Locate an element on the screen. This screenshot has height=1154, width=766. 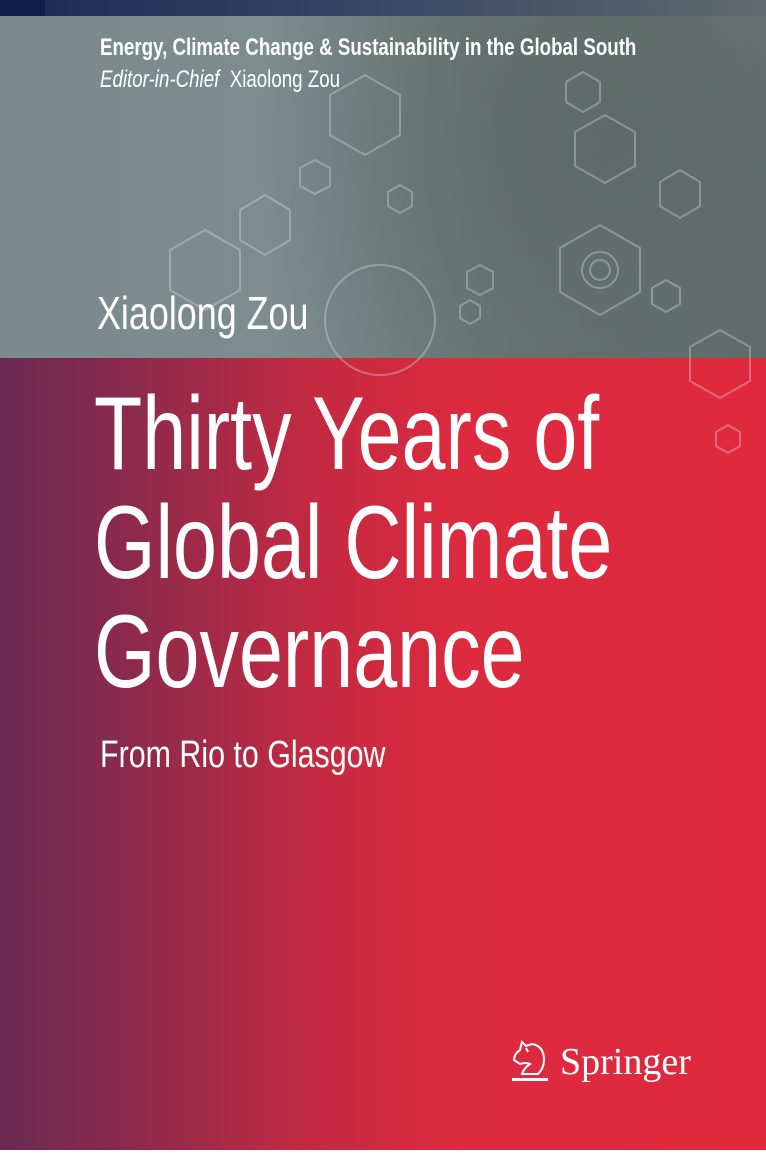
editor-name: Xiaolong Zou is located at coordinates (285, 79).